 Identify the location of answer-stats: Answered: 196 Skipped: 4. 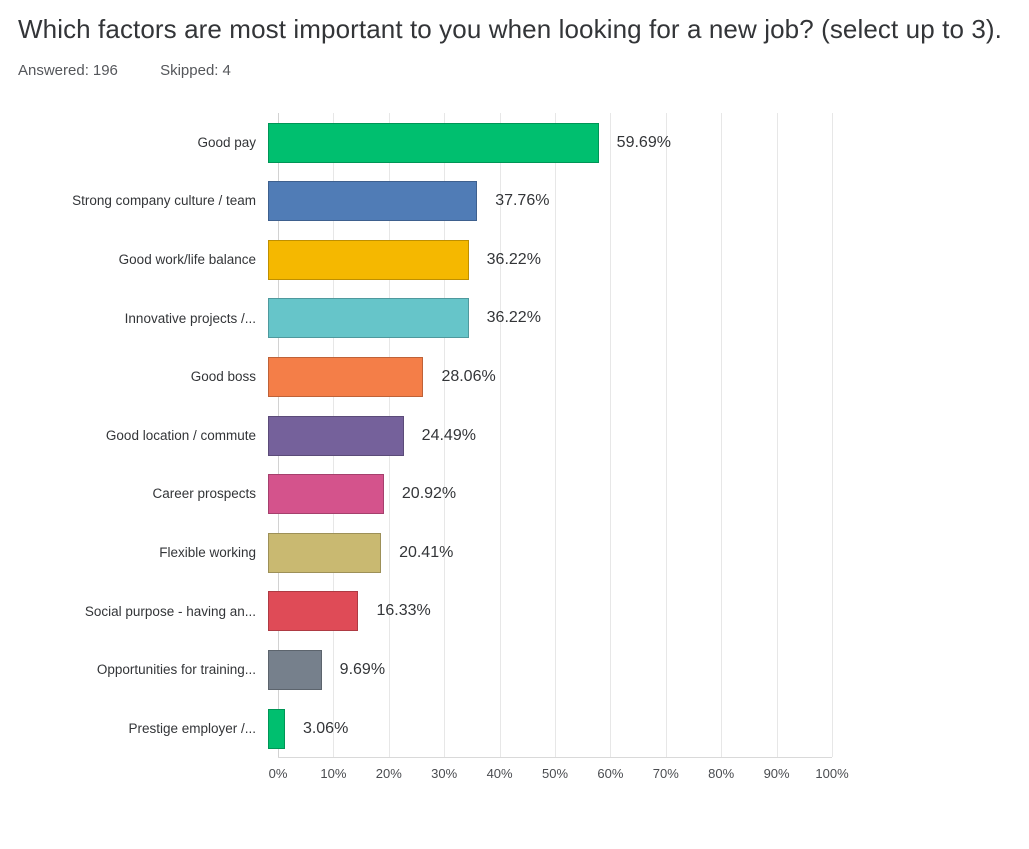
(514, 70).